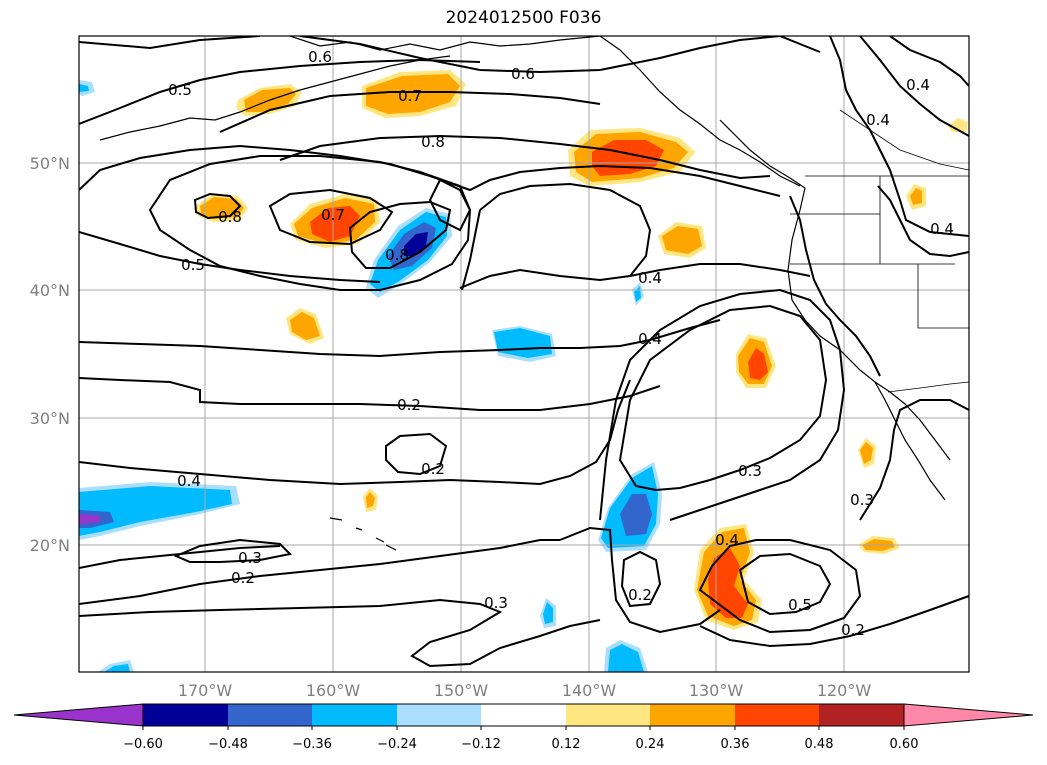 The width and height of the screenshot is (1047, 765). Describe the element at coordinates (650, 744) in the screenshot. I see `colorbar-tick-label: 0.24` at that location.